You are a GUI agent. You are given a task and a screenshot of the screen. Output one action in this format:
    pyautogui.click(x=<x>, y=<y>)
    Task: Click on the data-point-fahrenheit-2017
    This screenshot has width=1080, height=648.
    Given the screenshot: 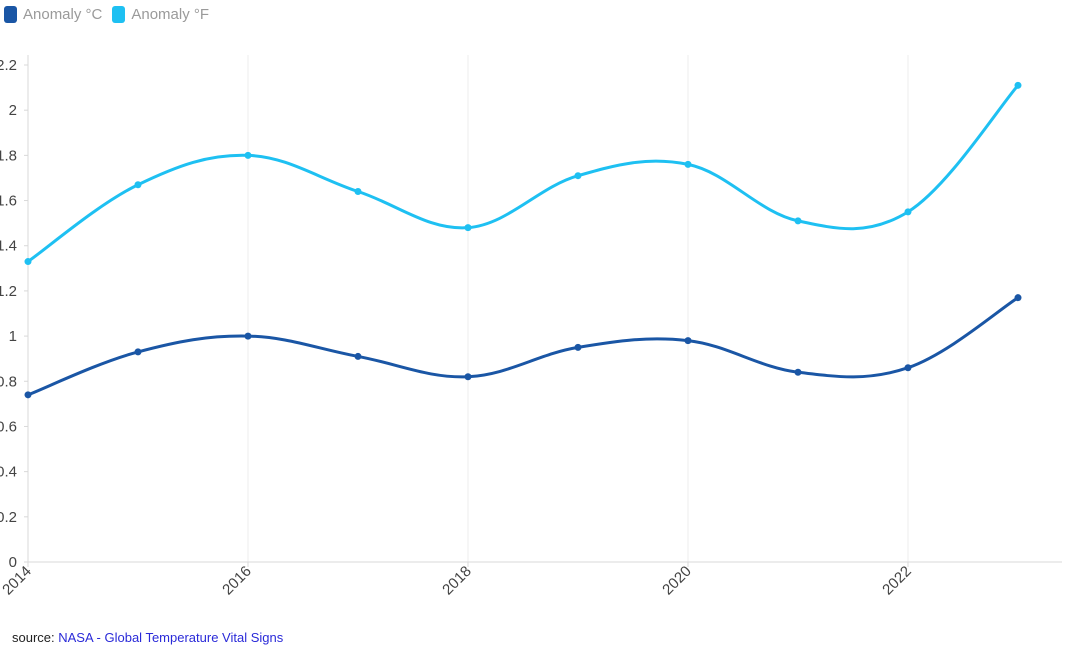 What is the action you would take?
    pyautogui.click(x=358, y=192)
    